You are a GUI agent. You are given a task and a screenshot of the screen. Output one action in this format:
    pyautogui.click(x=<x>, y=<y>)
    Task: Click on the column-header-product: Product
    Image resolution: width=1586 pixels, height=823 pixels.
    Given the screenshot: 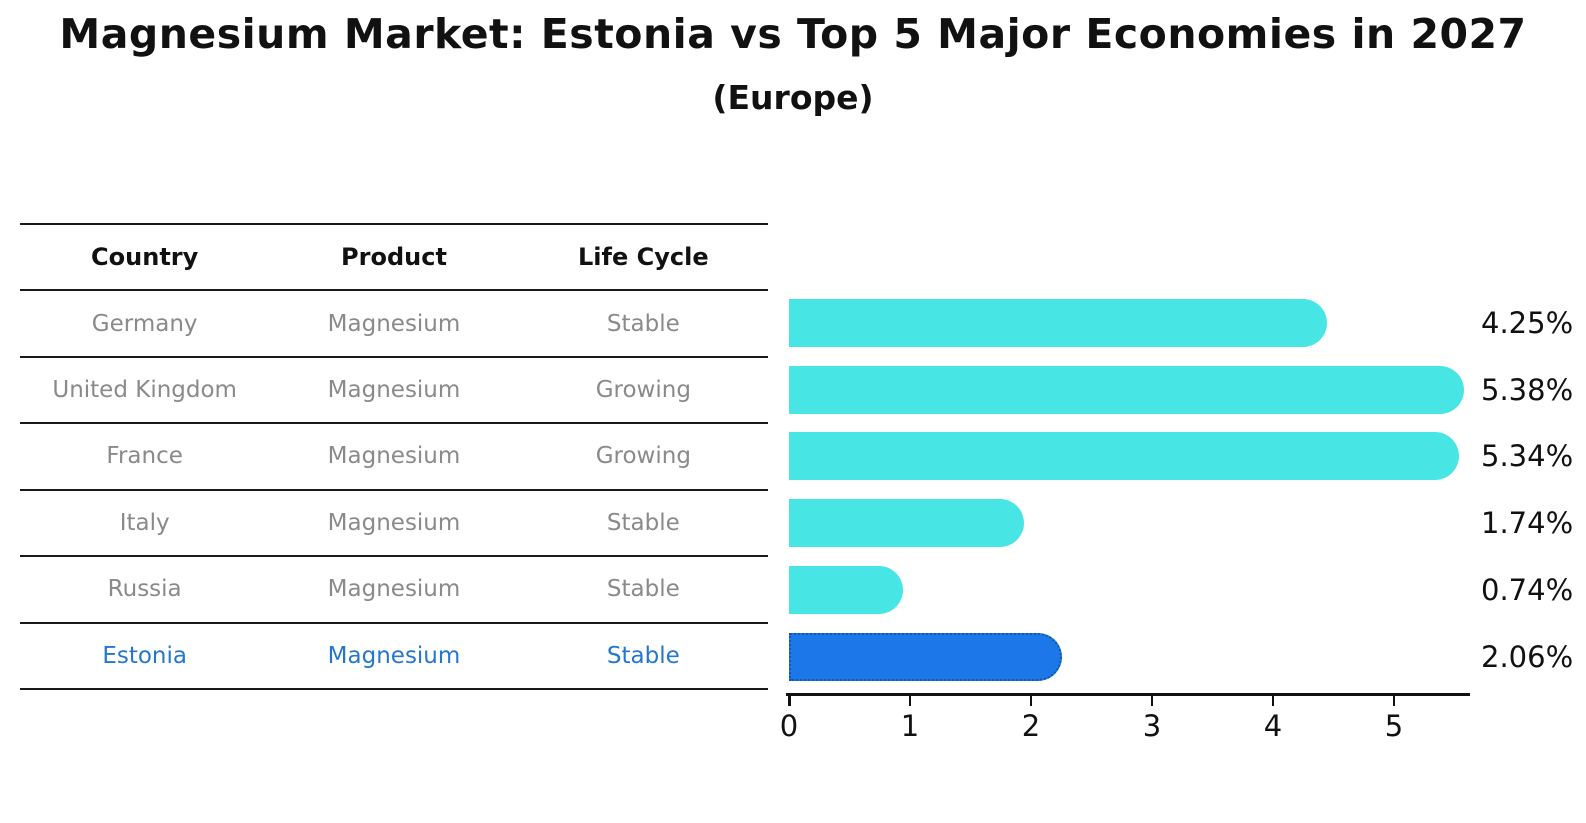 What is the action you would take?
    pyautogui.click(x=394, y=257)
    